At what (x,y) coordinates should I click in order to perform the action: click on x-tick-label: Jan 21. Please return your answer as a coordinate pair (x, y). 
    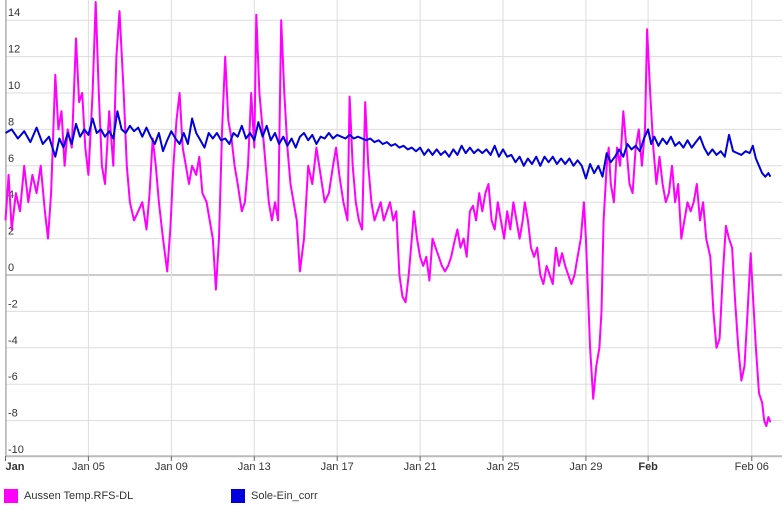
    Looking at the image, I should click on (420, 467).